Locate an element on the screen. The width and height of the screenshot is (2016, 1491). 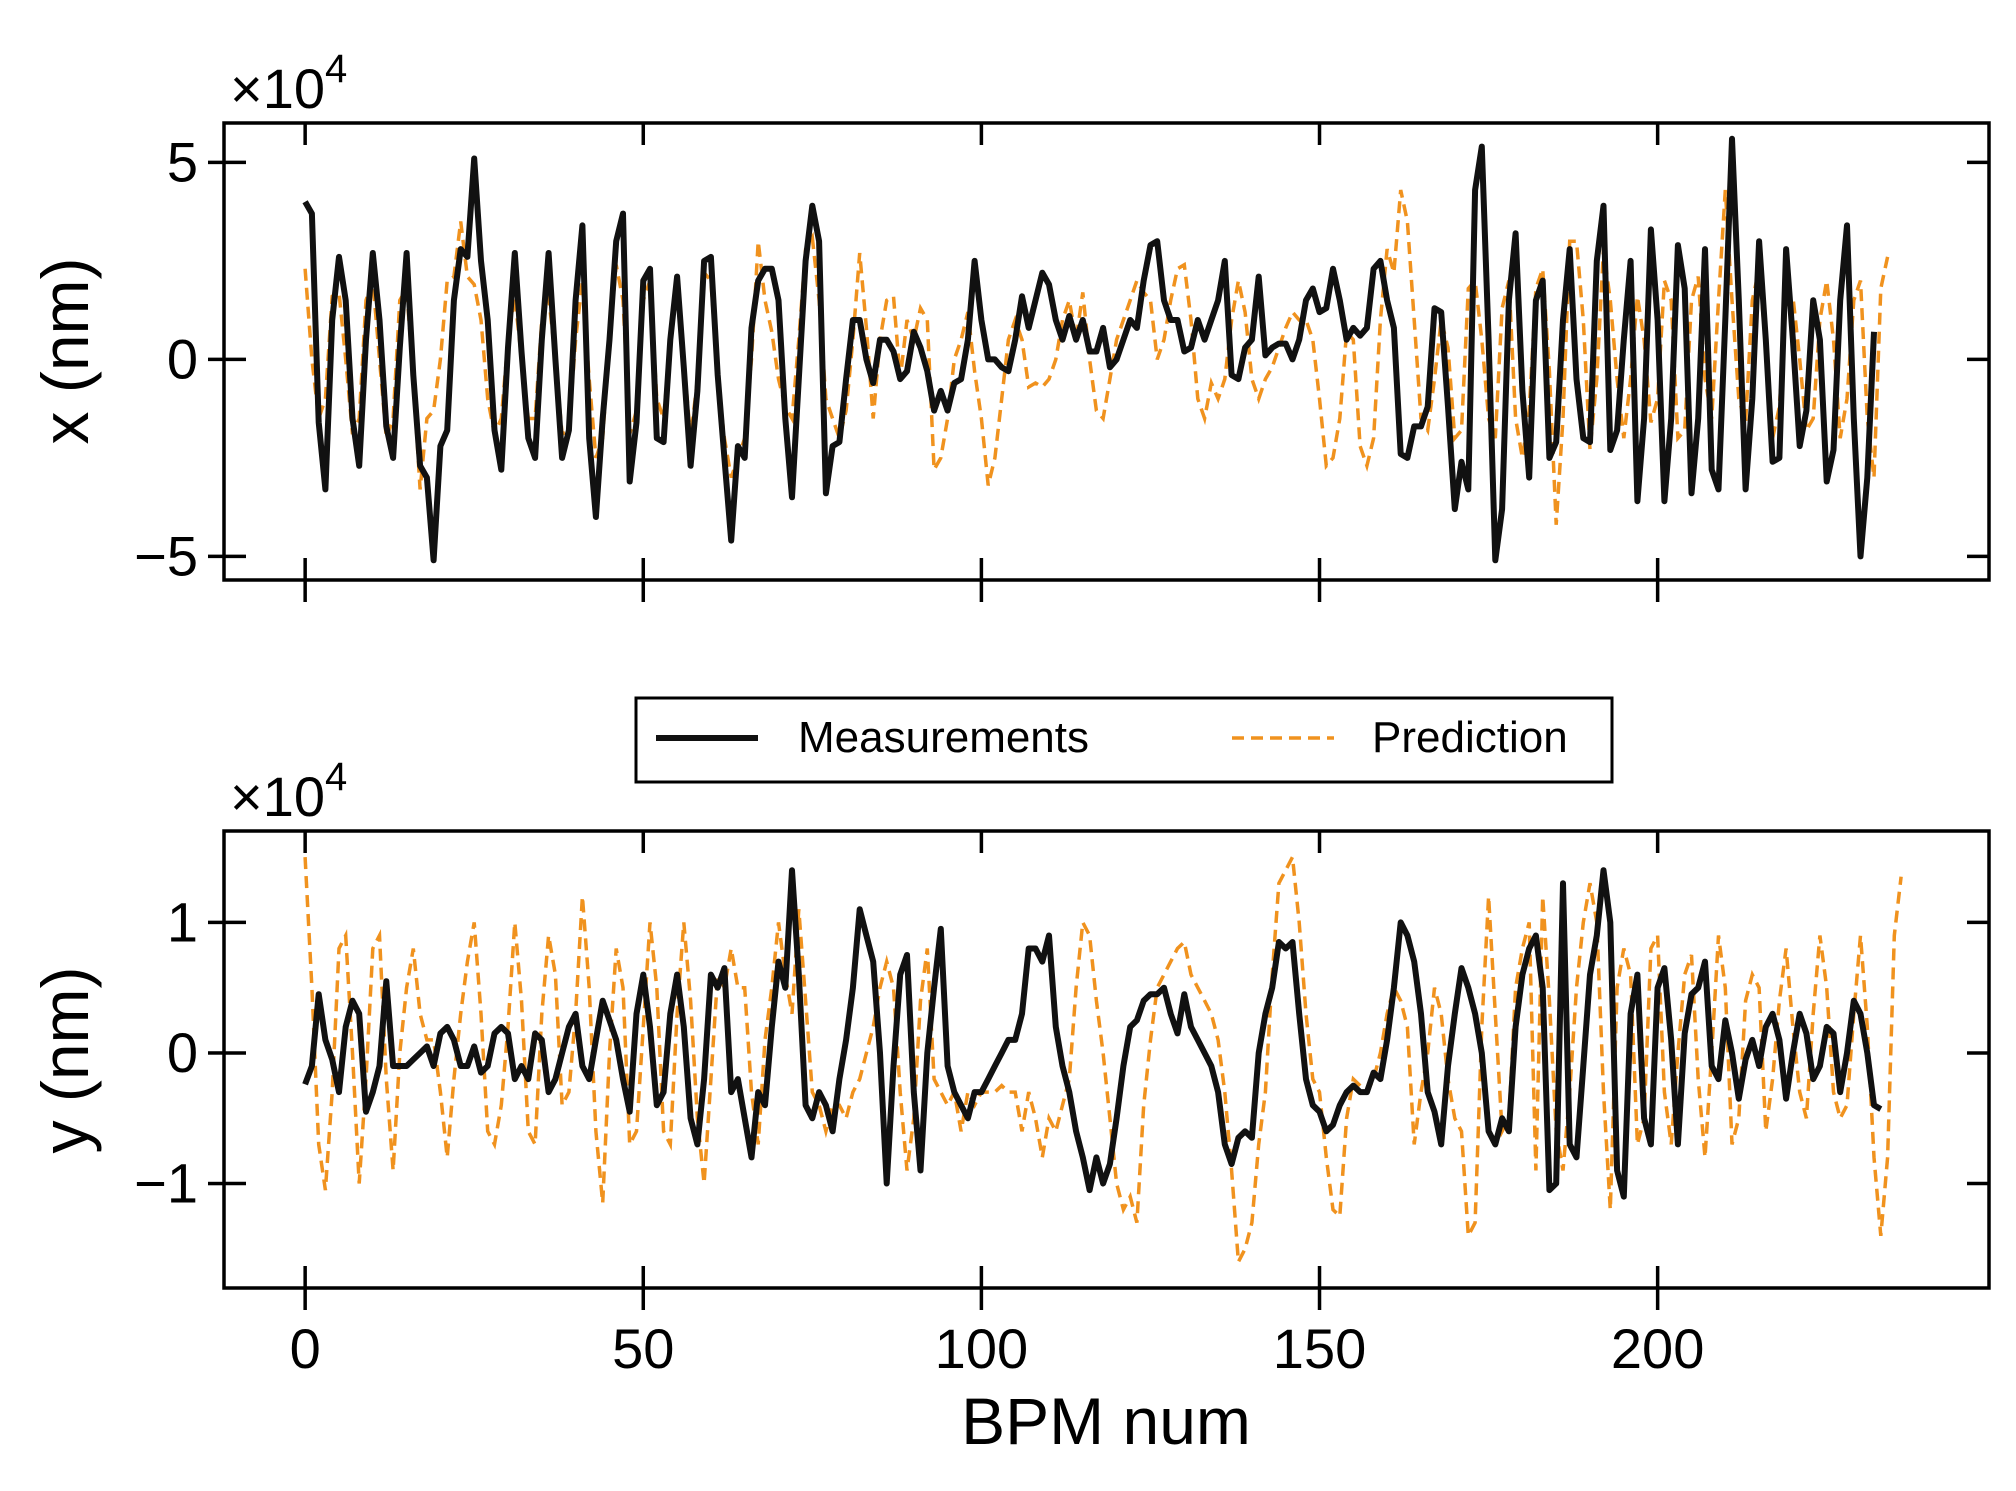
y-panel-multiplier: ×10⁴ is located at coordinates (288, 791).